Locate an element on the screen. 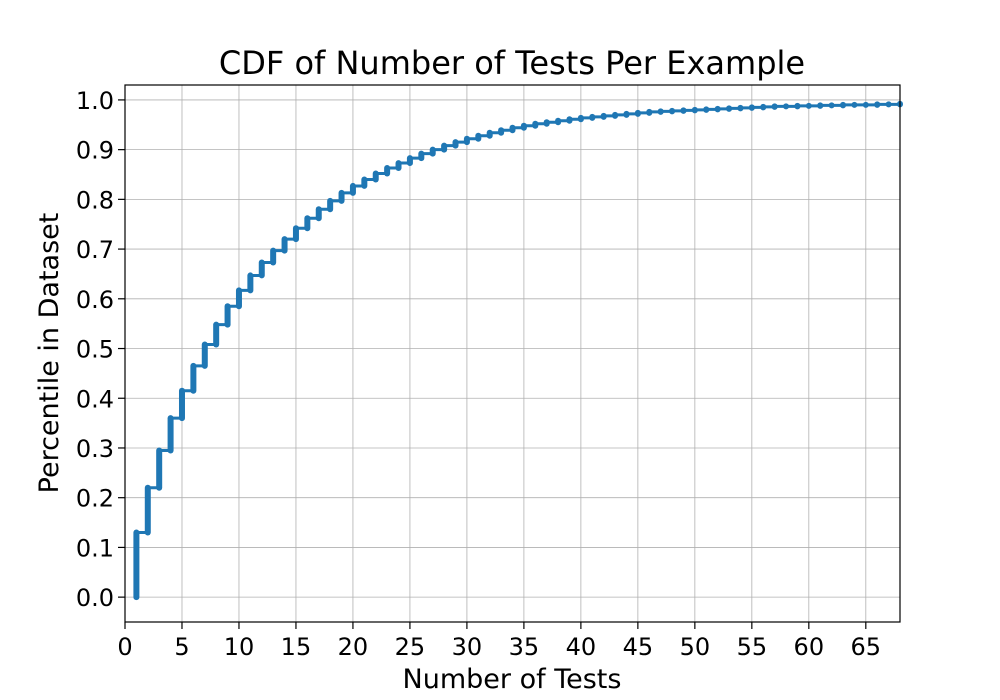 The width and height of the screenshot is (1000, 700). x-axis: 0 5 10 15 20 25 30 35 40 45 50 55 60 65 is located at coordinates (499, 641).